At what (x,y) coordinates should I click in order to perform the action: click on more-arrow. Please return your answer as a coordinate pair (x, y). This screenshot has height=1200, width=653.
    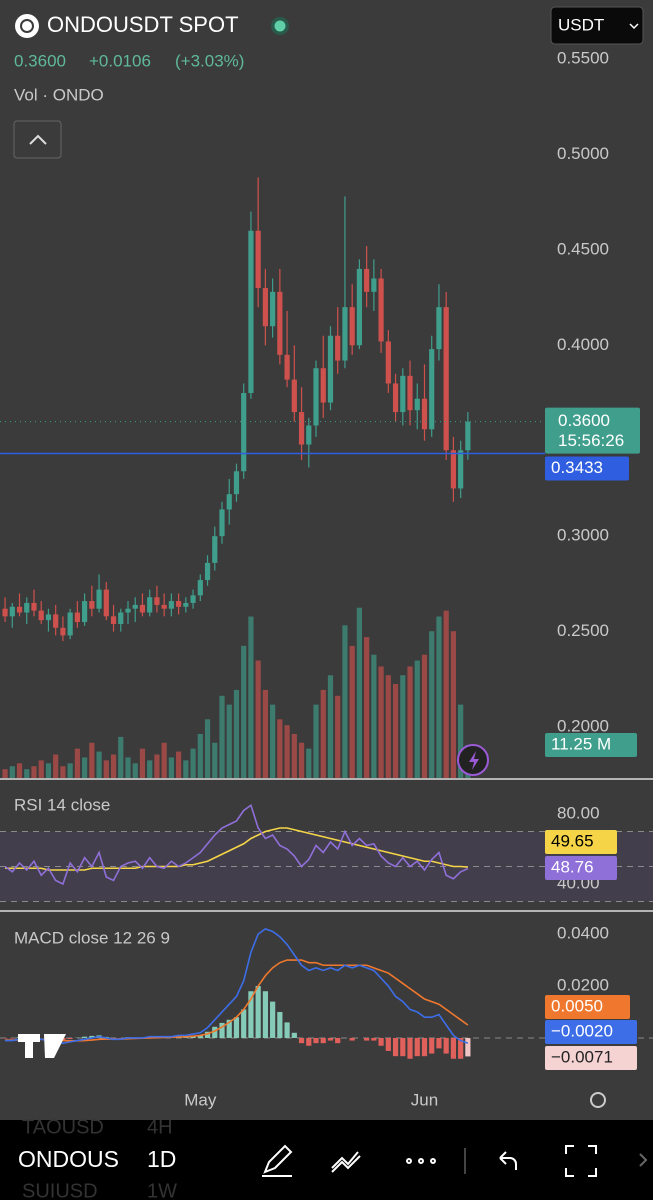
    Looking at the image, I should click on (643, 1160).